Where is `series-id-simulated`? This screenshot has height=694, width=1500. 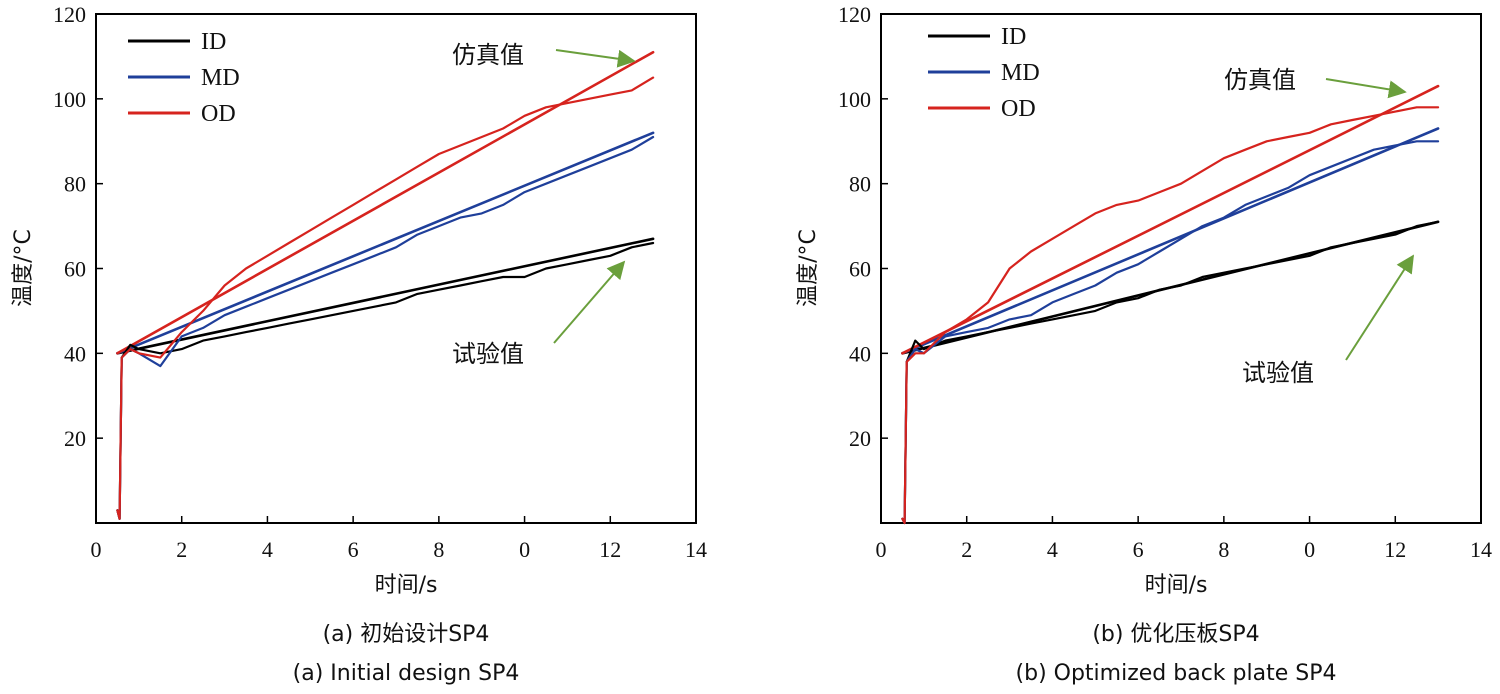 series-id-simulated is located at coordinates (385, 296).